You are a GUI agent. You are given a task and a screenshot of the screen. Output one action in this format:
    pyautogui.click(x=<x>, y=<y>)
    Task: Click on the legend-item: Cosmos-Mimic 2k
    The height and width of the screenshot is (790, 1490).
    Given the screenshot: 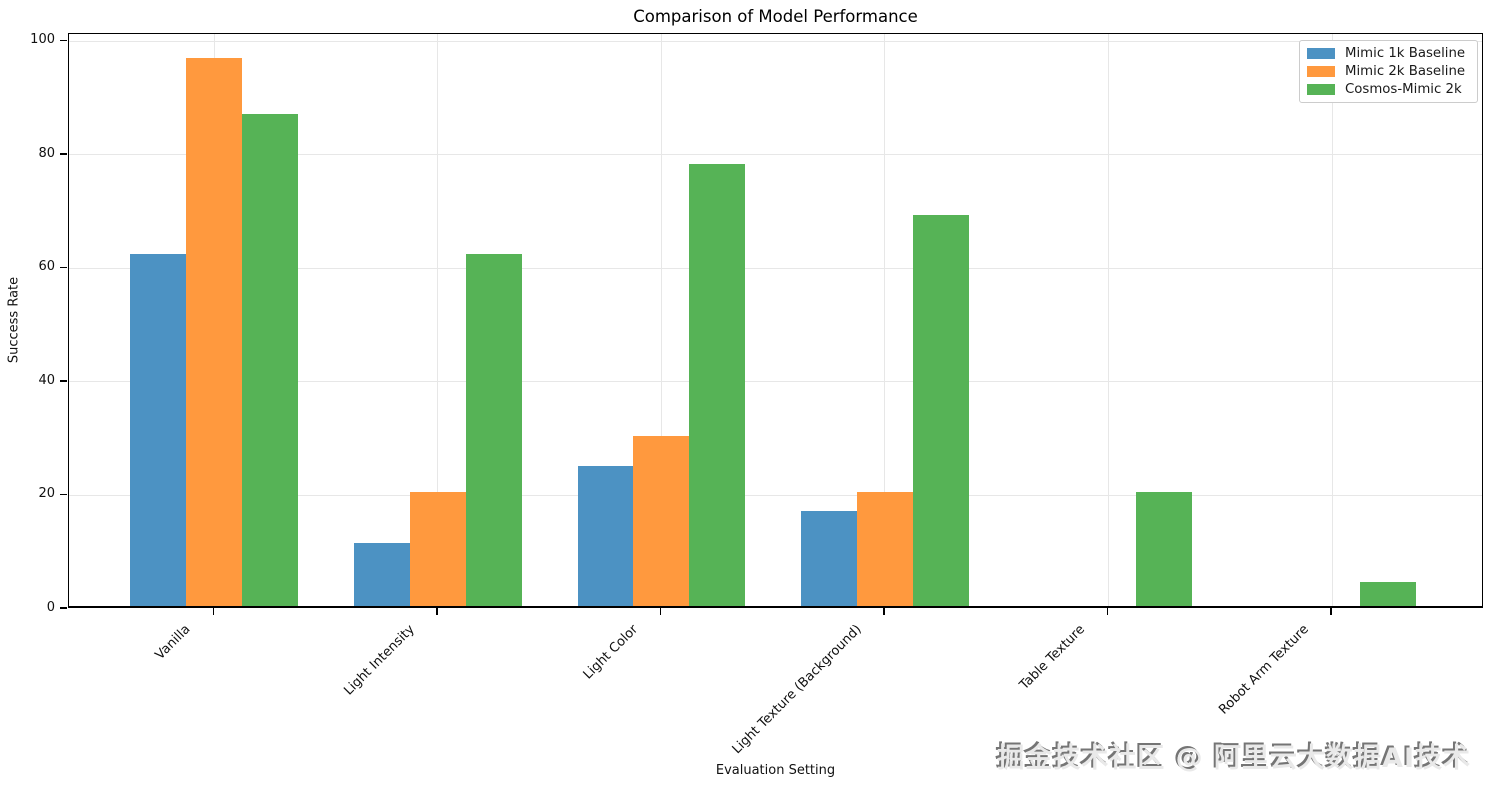 What is the action you would take?
    pyautogui.click(x=1388, y=89)
    